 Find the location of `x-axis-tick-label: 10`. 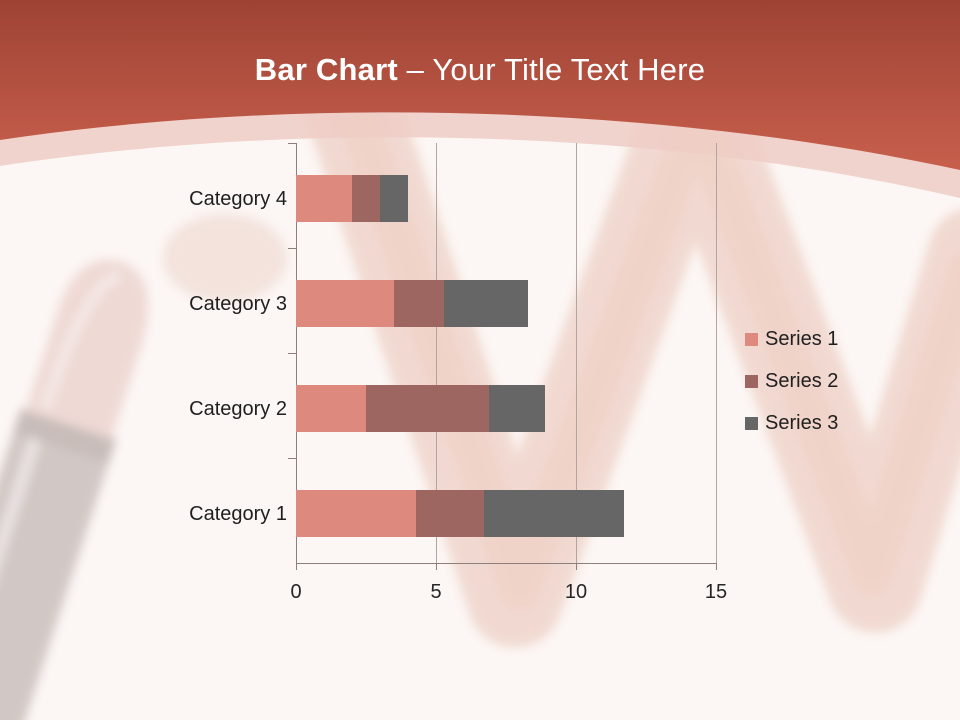

x-axis-tick-label: 10 is located at coordinates (576, 592).